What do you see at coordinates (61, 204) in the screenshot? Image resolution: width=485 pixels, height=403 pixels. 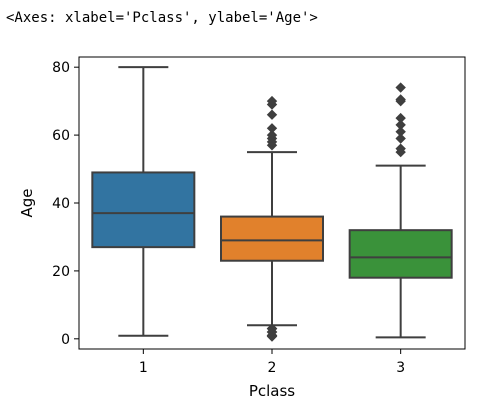 I see `y-tick-label: 40` at bounding box center [61, 204].